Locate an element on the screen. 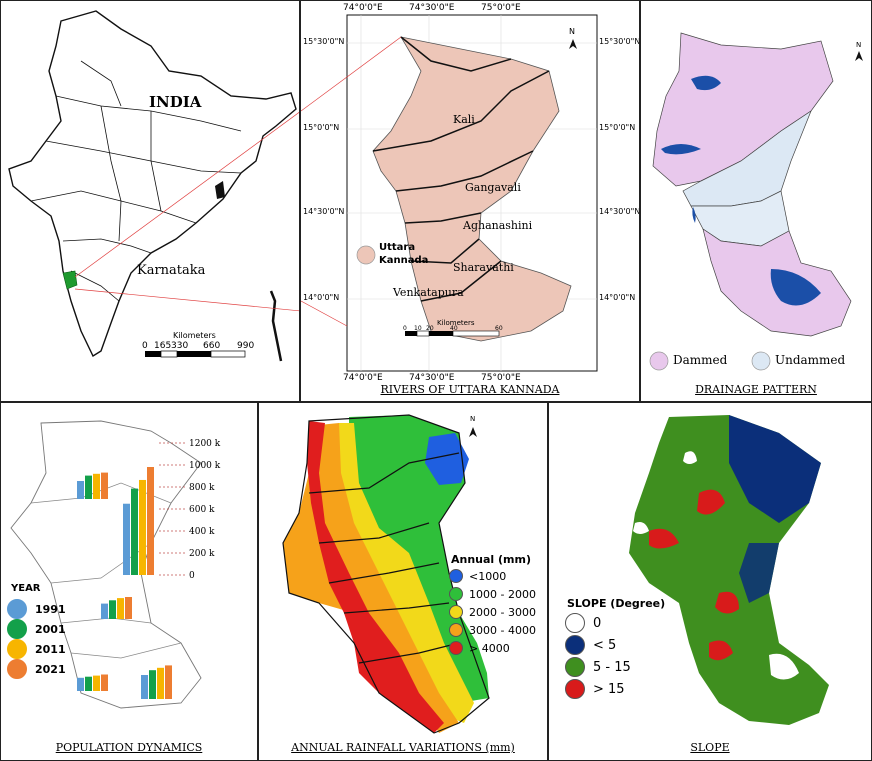  drainage-map-svg is located at coordinates (756, 201).